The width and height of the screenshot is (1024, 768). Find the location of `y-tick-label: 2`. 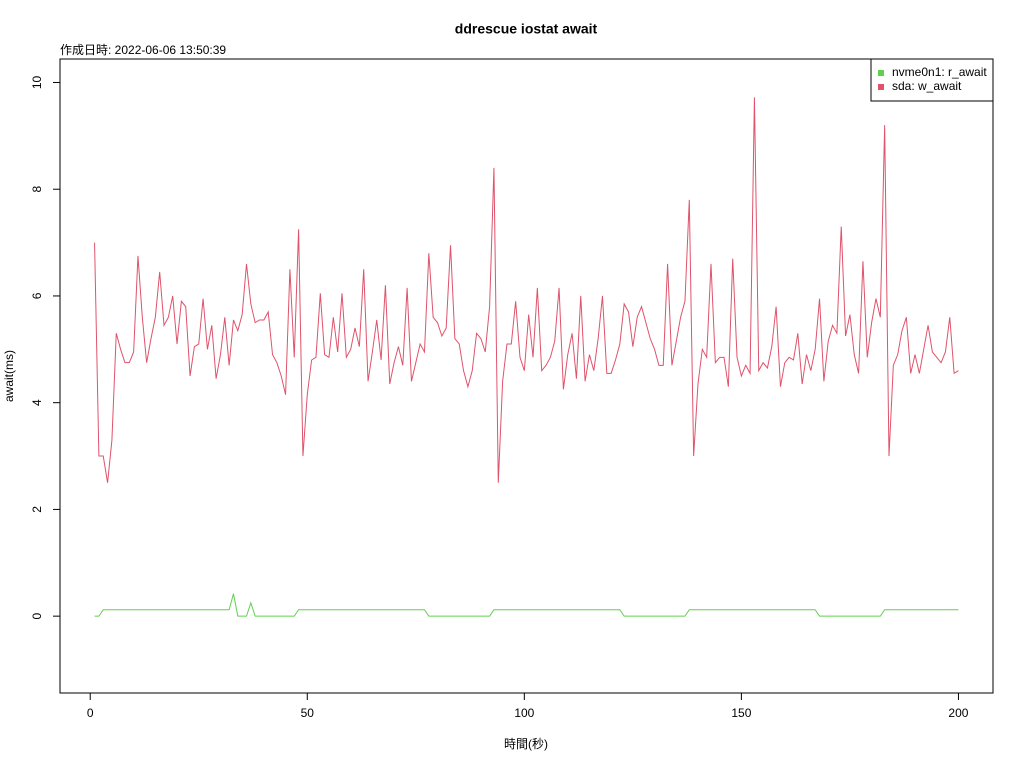

y-tick-label: 2 is located at coordinates (37, 509).